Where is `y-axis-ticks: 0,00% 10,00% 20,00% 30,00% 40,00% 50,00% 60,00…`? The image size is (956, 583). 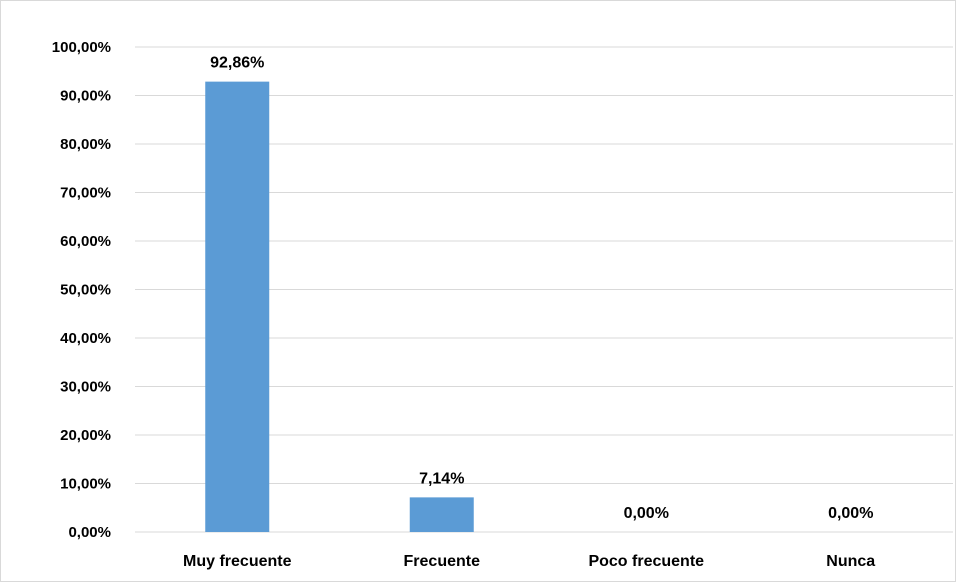
y-axis-ticks: 0,00% 10,00% 20,00% 30,00% 40,00% 50,00% 60,00… is located at coordinates (81, 290).